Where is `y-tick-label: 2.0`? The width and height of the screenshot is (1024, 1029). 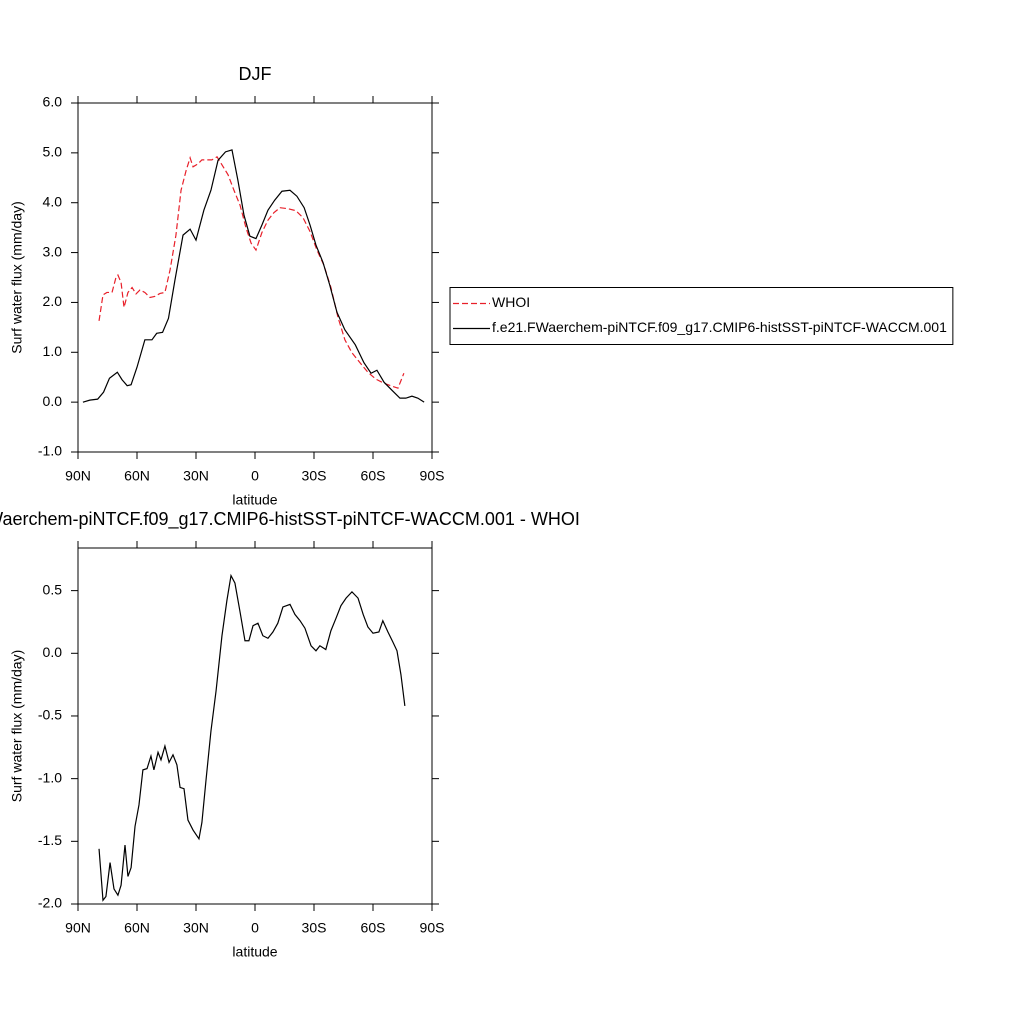 y-tick-label: 2.0 is located at coordinates (53, 301).